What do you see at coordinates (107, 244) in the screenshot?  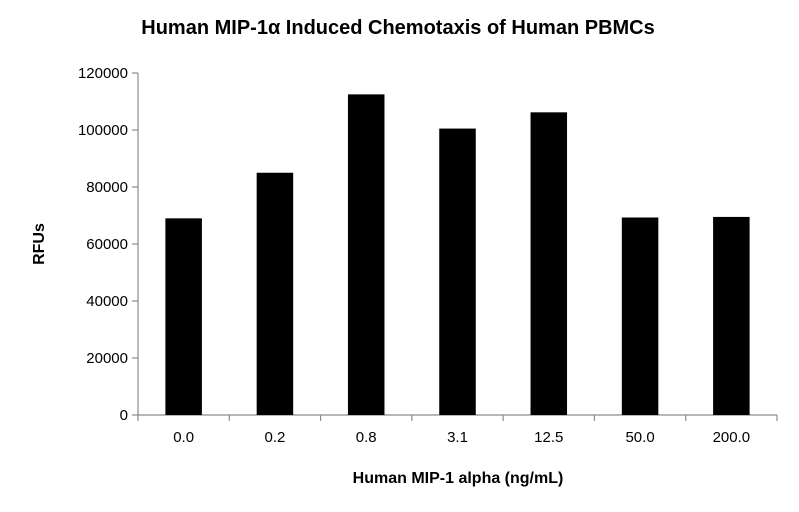 I see `y-tick-label: 60000` at bounding box center [107, 244].